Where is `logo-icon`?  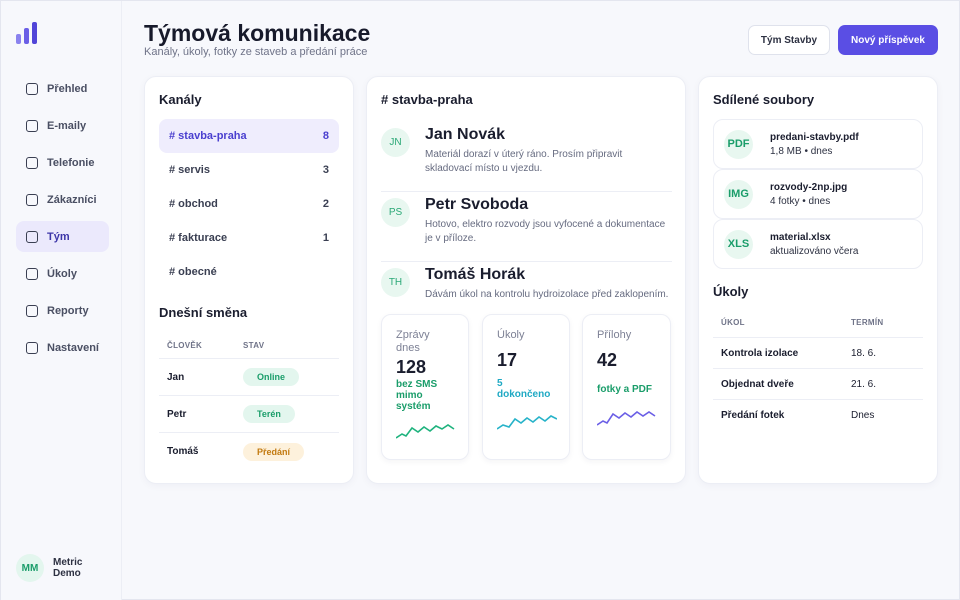 logo-icon is located at coordinates (27, 33).